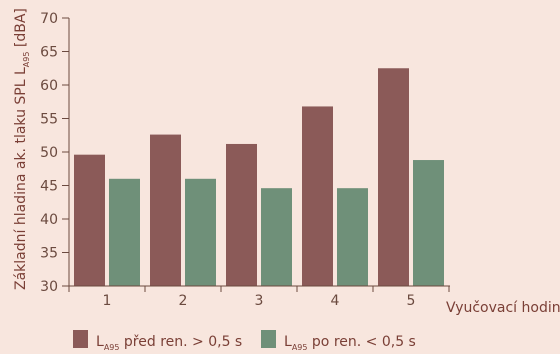 This screenshot has width=560, height=354. What do you see at coordinates (180, 342) in the screenshot?
I see `legend-label-before-rest: před ren. > 0,5 s` at bounding box center [180, 342].